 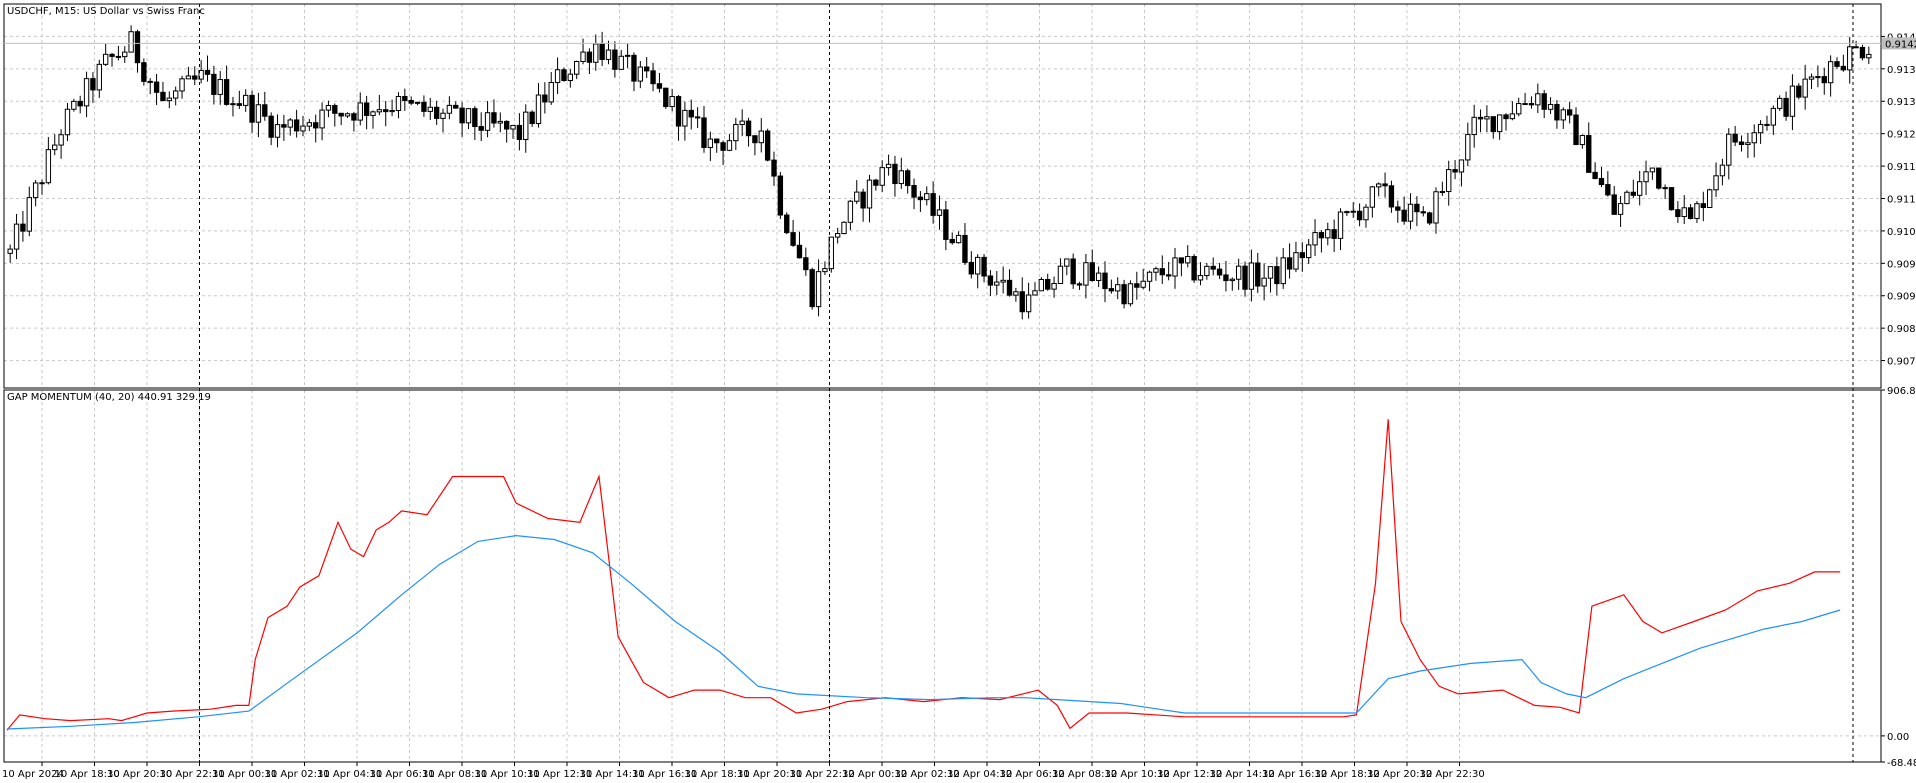 What do you see at coordinates (874, 774) in the screenshot?
I see `time-tick-label: 12 Apr 00:30` at bounding box center [874, 774].